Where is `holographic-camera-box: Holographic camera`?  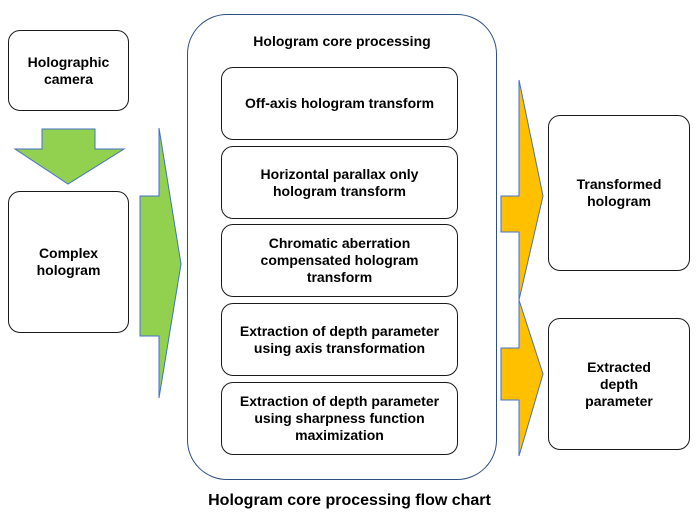
holographic-camera-box: Holographic camera is located at coordinates (68, 70).